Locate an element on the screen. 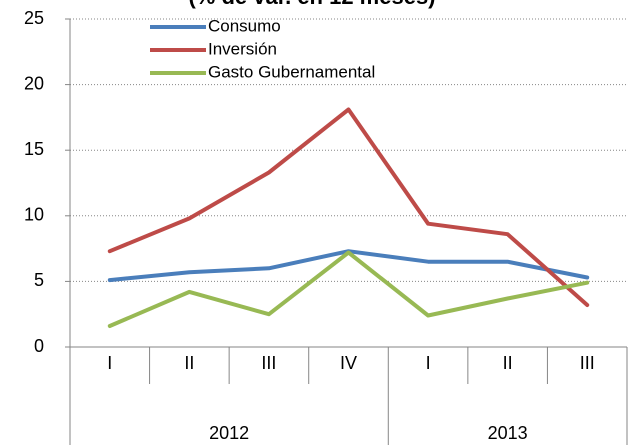  y-tick-label: 25 is located at coordinates (34, 18).